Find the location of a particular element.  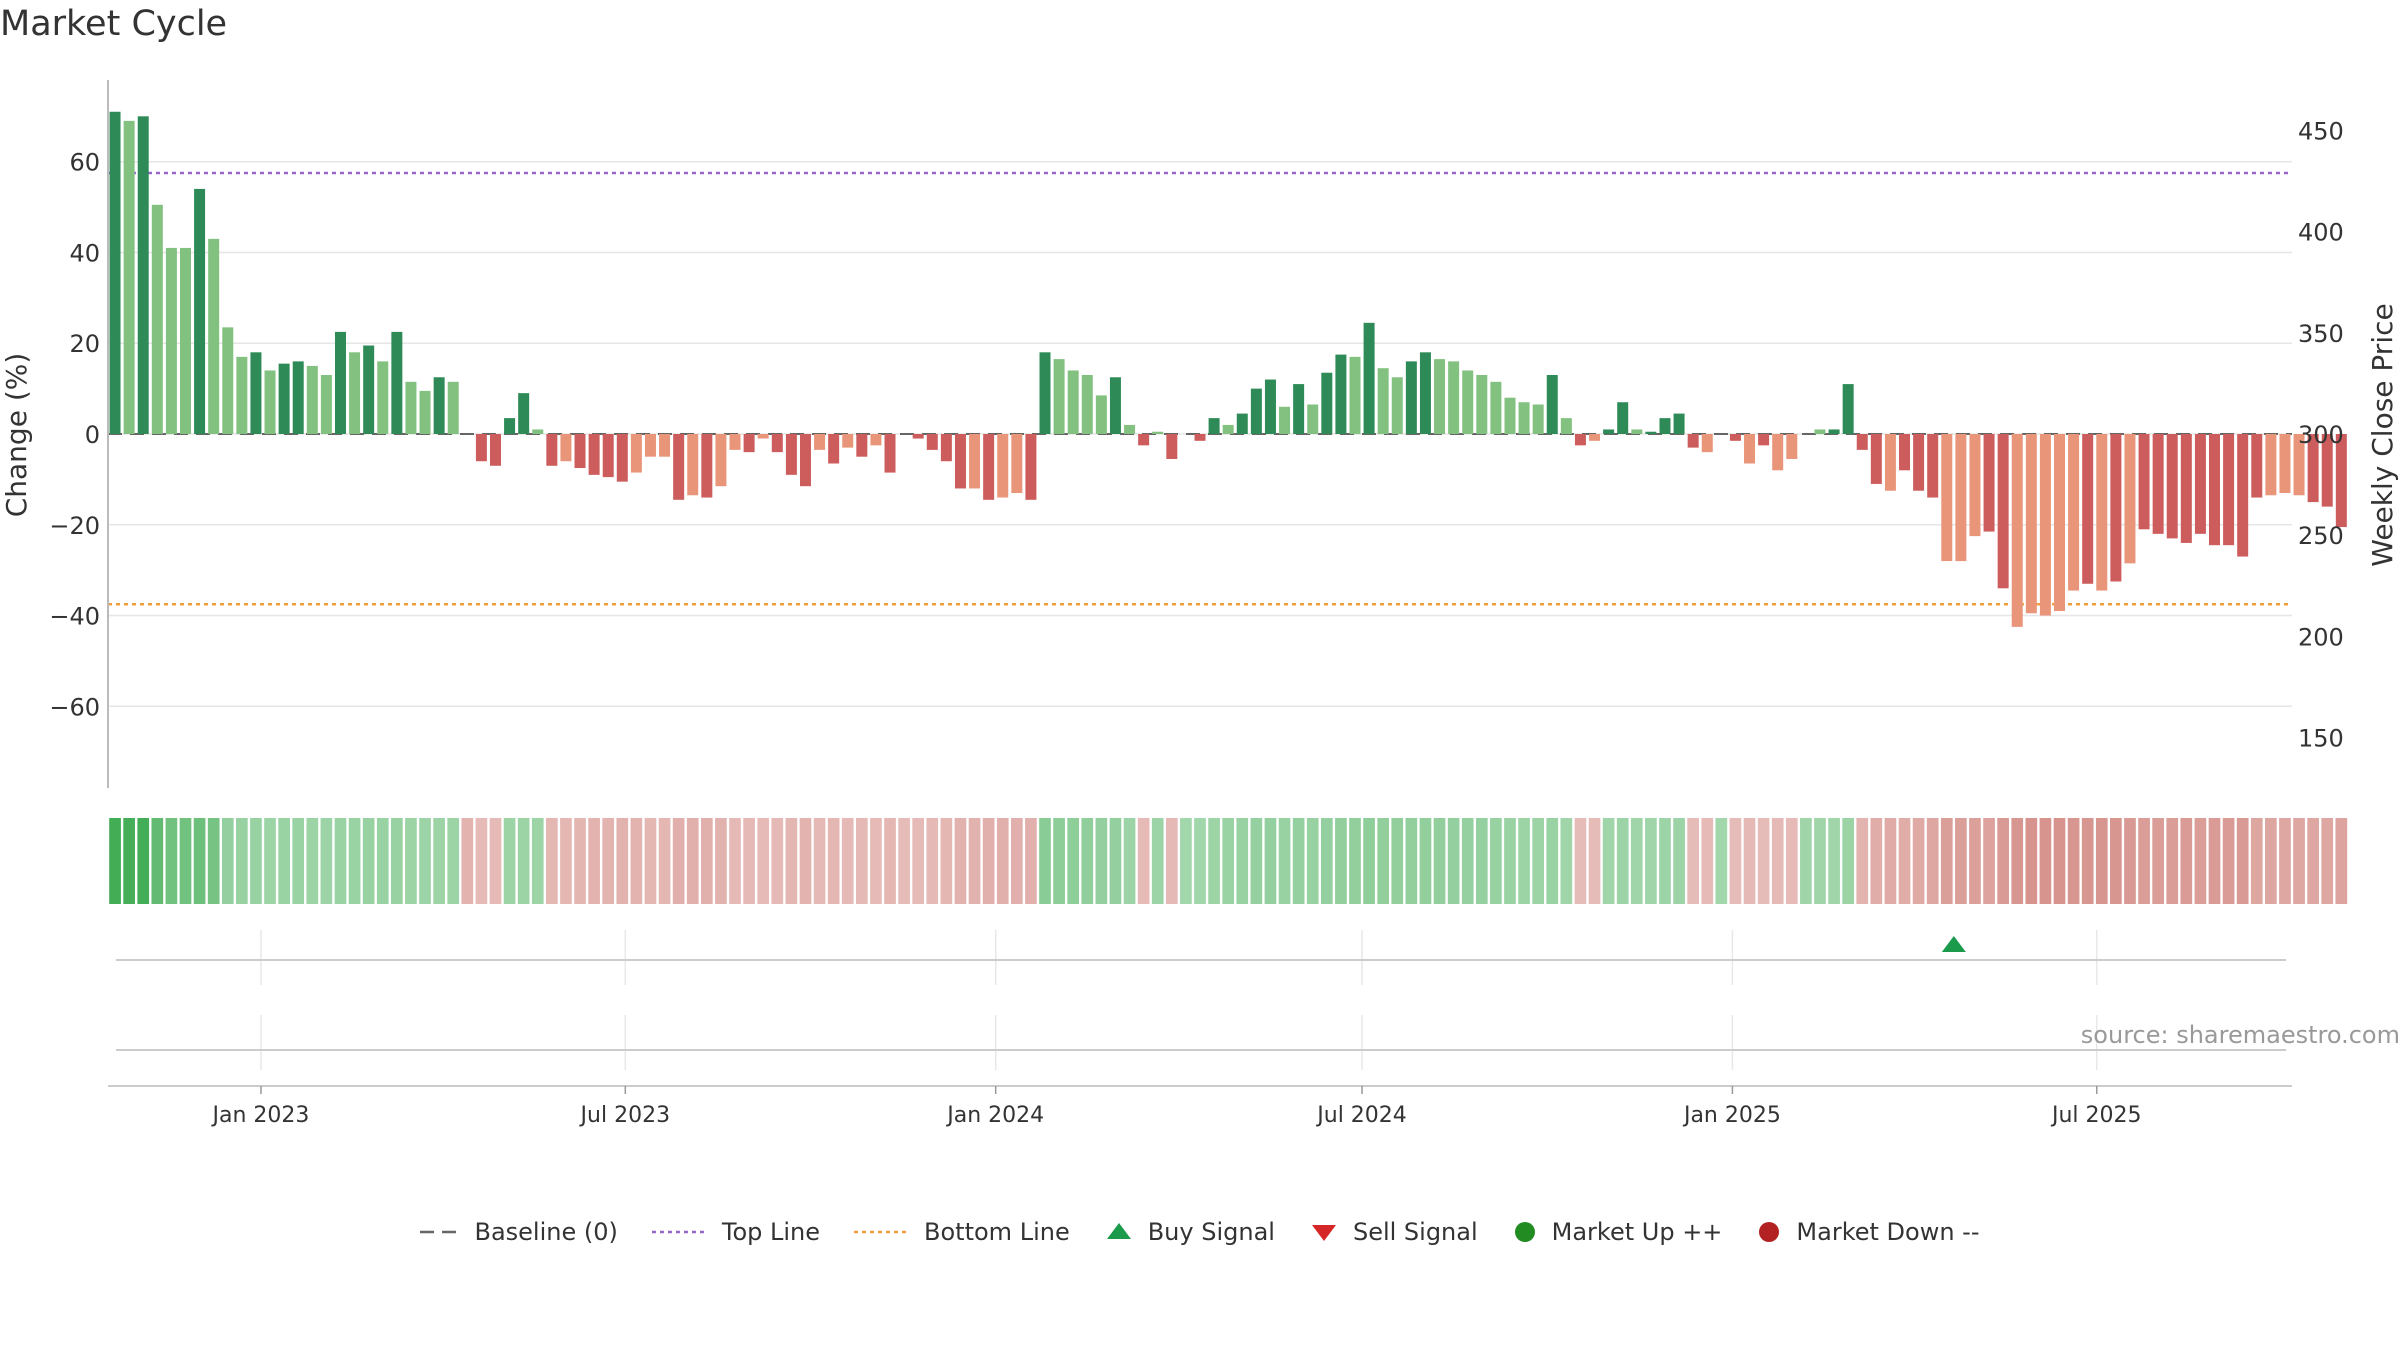

left-y-tick-label: 40 is located at coordinates (84, 253).